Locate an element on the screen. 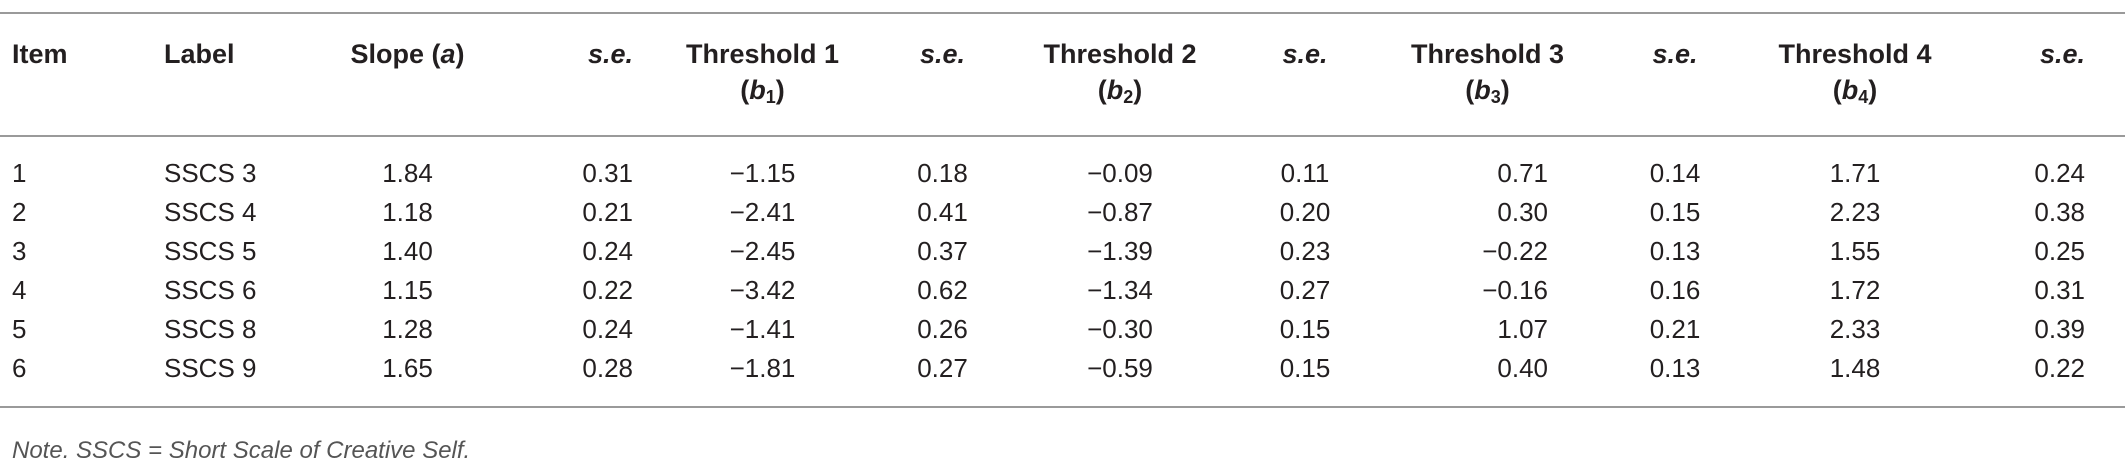 Image resolution: width=2125 pixels, height=467 pixels. cell-item: 3 is located at coordinates (19, 251).